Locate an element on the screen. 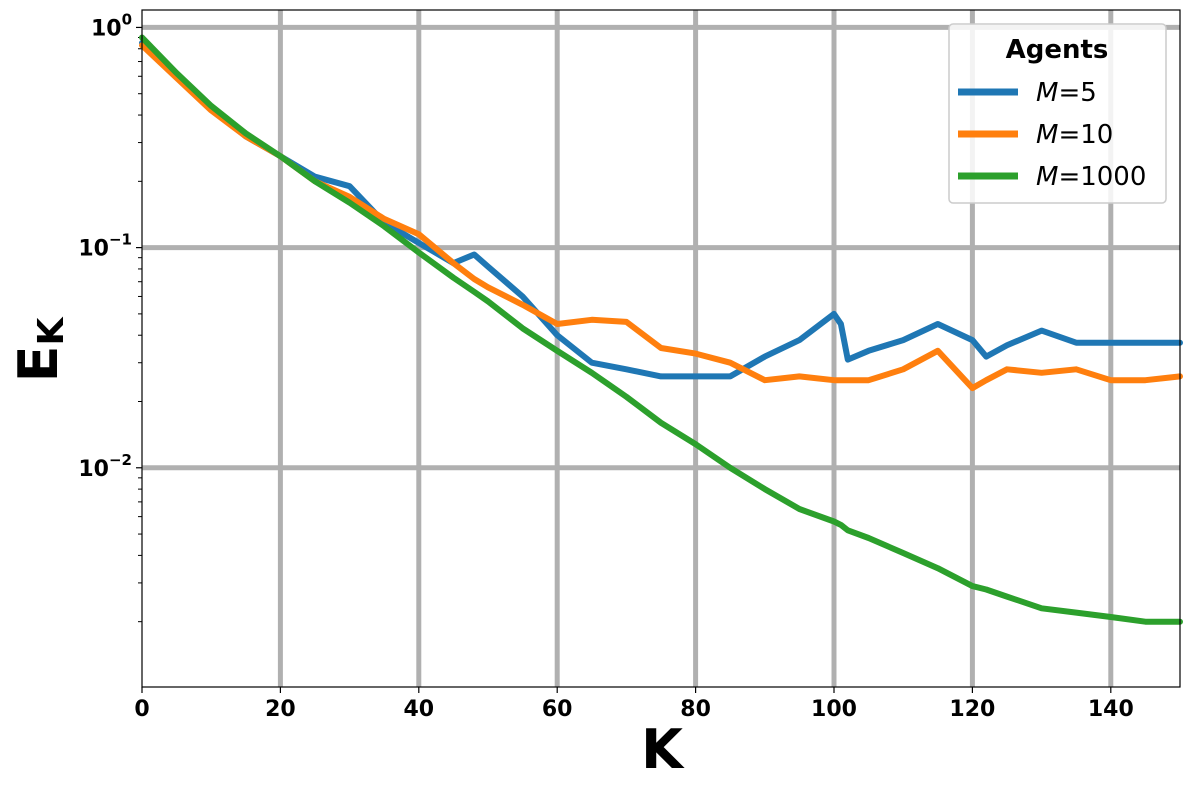  y-axis-label-main: E is located at coordinates (38, 364).